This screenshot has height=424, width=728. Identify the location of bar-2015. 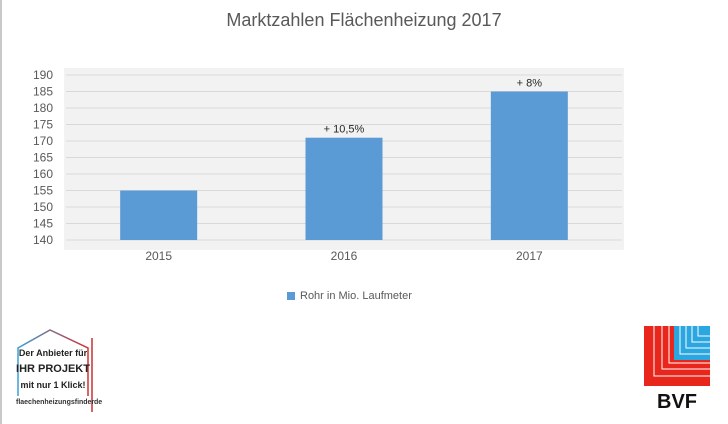
(159, 215).